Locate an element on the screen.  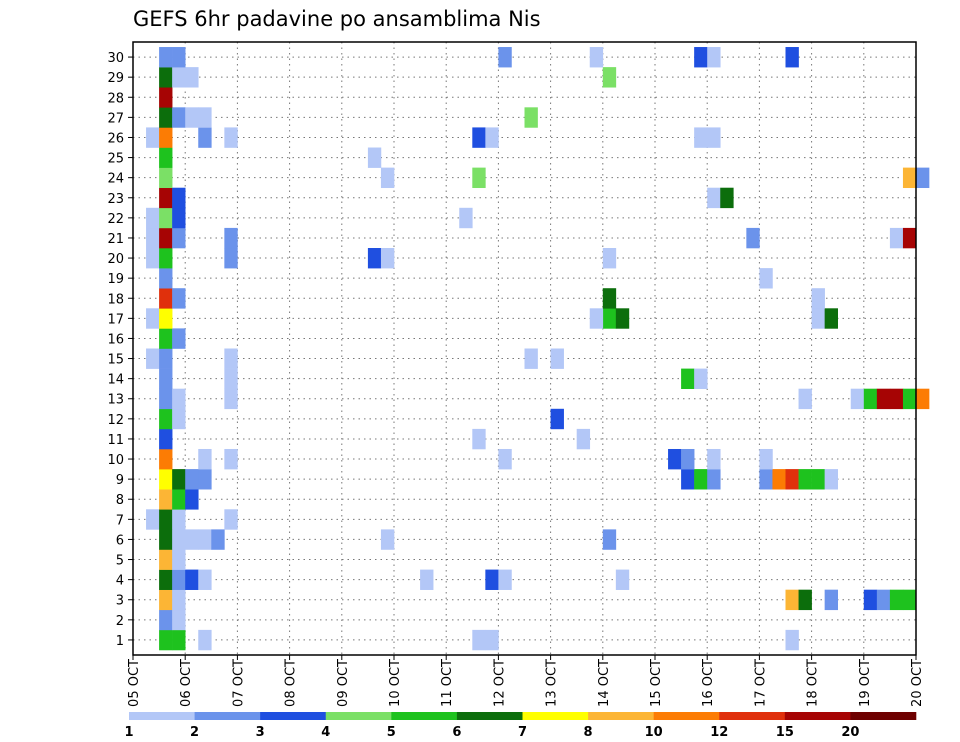
y-tick-label: 4 is located at coordinates (120, 581).